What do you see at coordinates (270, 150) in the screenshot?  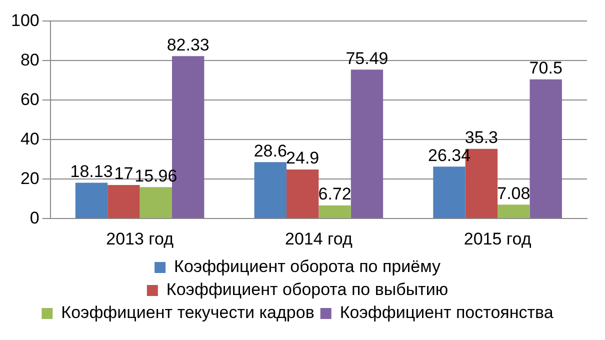 I see `data-label: 28.6` at bounding box center [270, 150].